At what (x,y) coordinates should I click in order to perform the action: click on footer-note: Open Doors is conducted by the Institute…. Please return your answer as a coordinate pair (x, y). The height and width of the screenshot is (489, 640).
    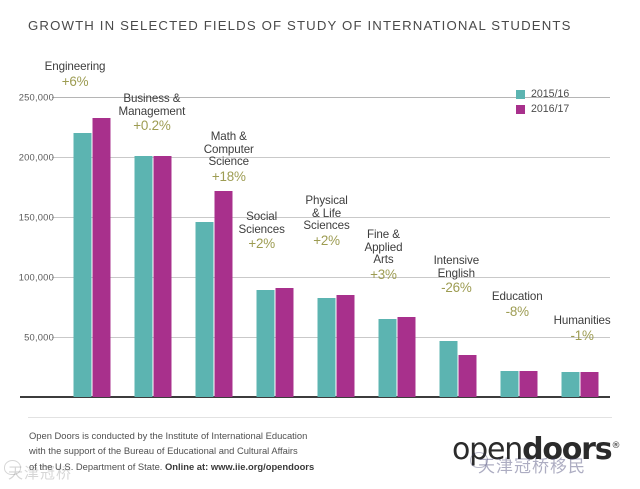
    Looking at the image, I should click on (171, 451).